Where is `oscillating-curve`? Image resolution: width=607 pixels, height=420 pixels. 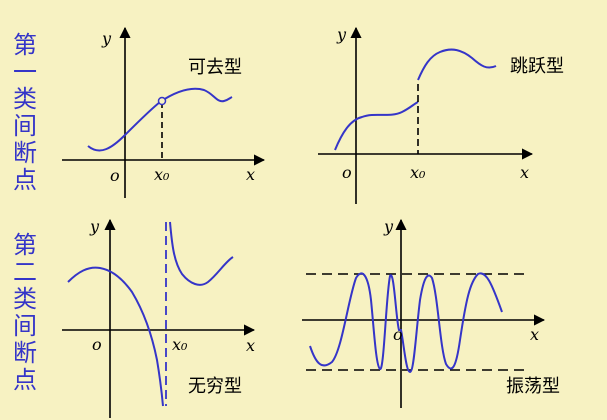 oscillating-curve is located at coordinates (406, 323).